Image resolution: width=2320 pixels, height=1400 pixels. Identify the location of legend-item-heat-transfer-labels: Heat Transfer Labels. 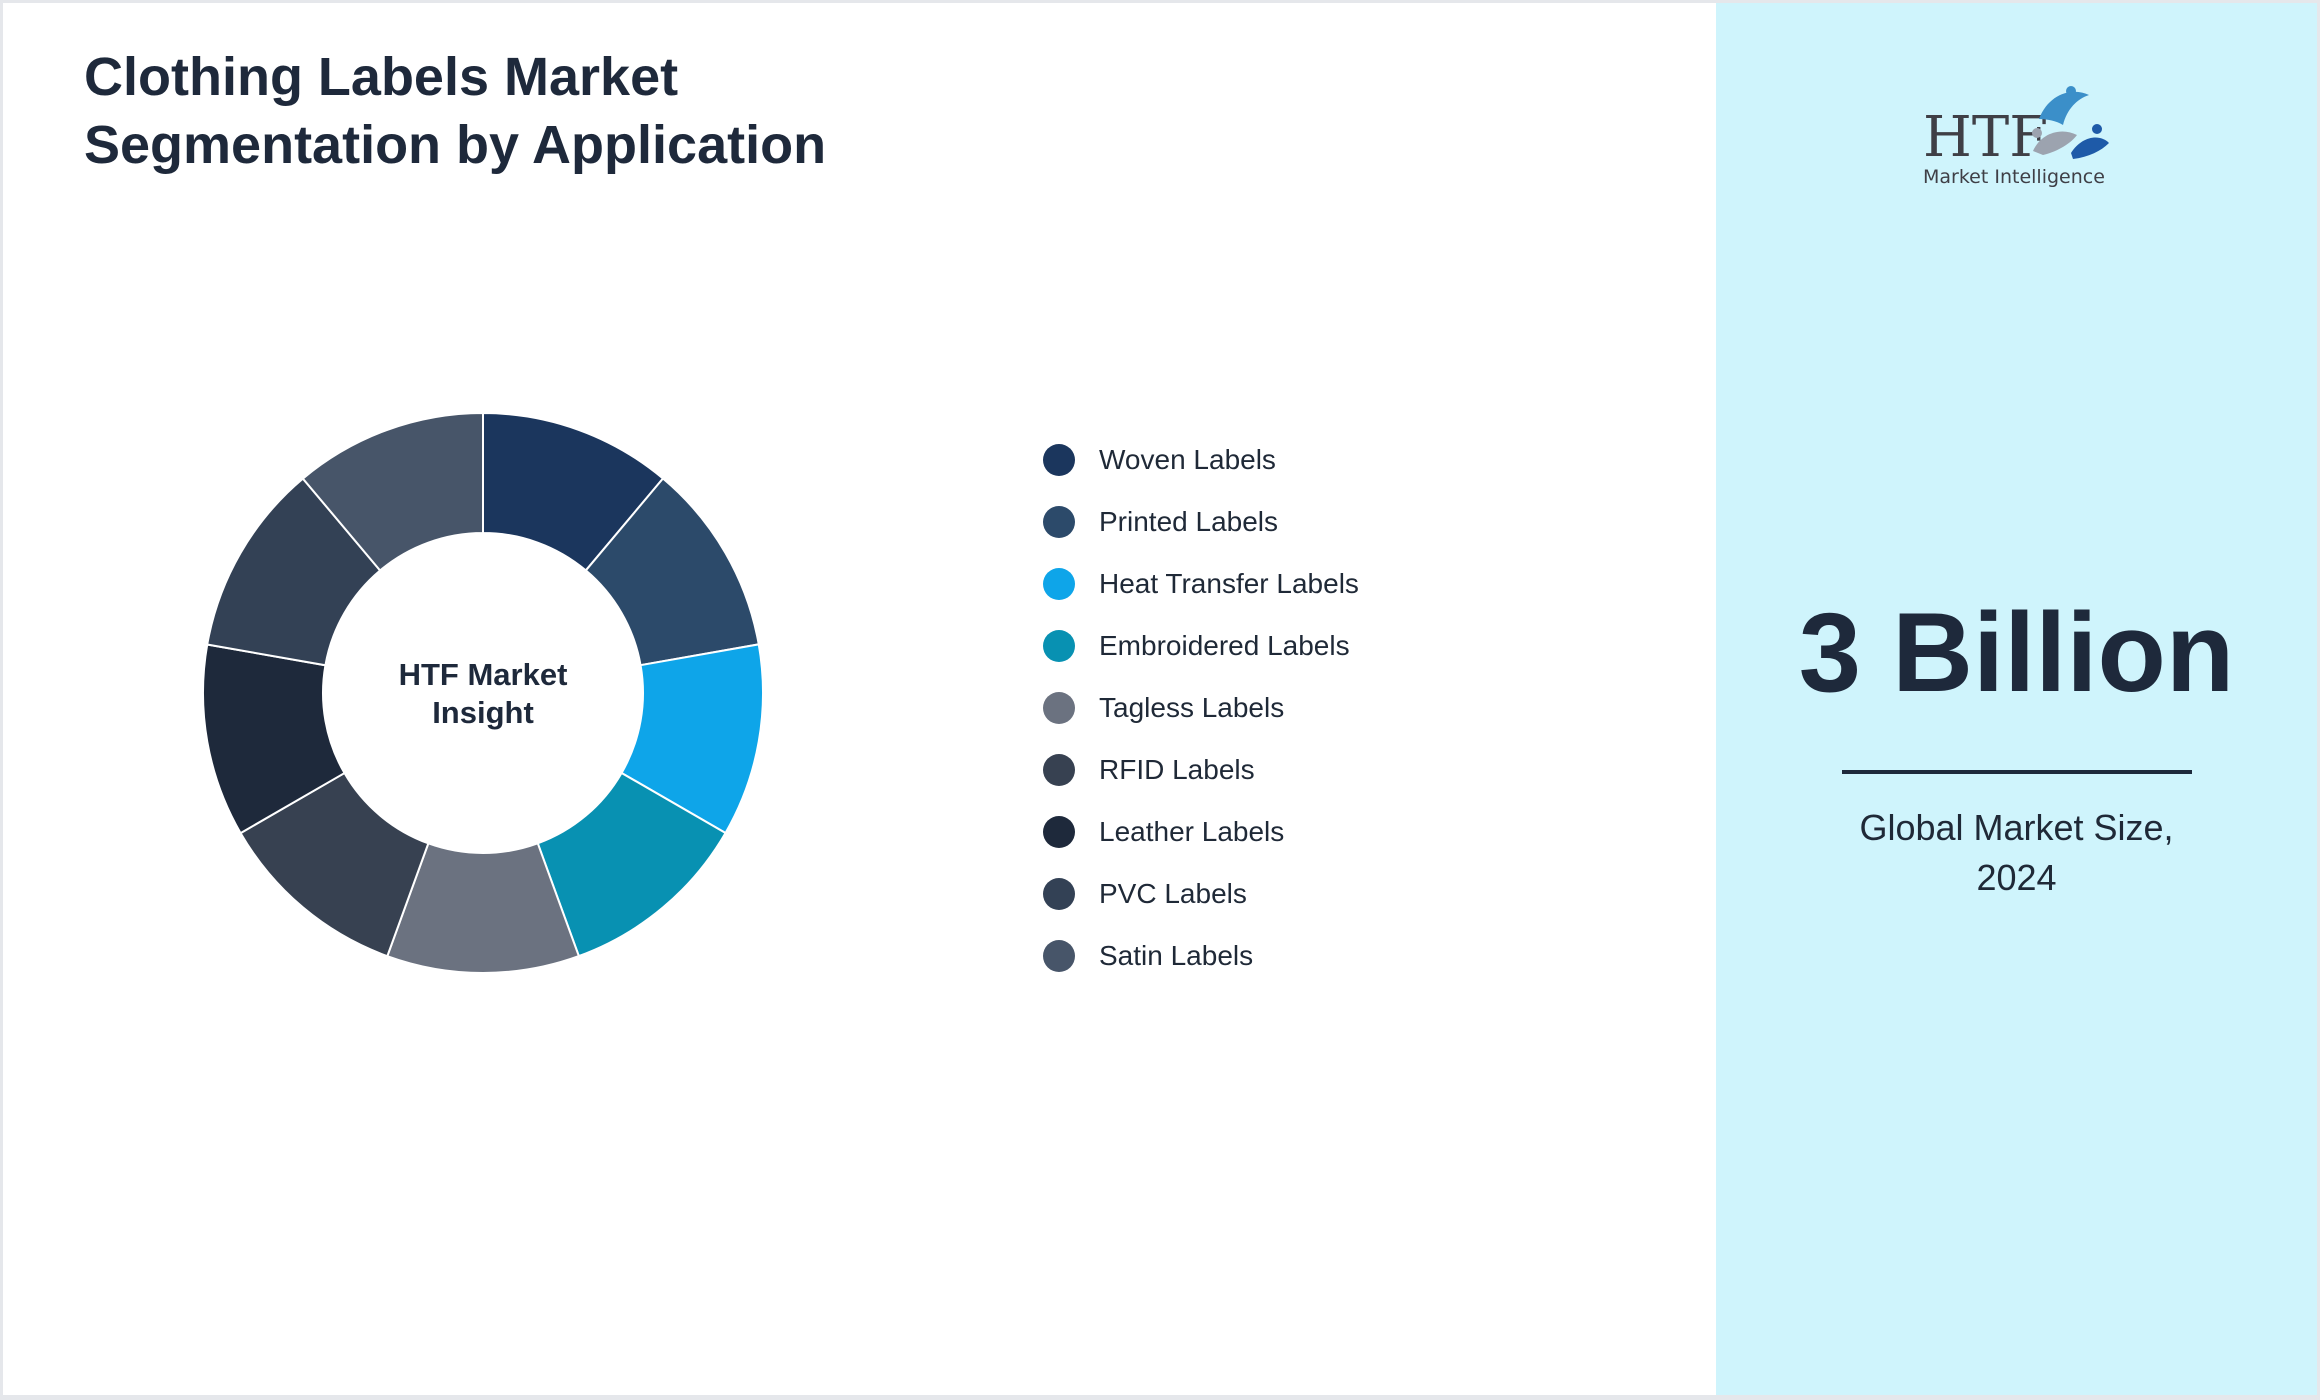
(1201, 584).